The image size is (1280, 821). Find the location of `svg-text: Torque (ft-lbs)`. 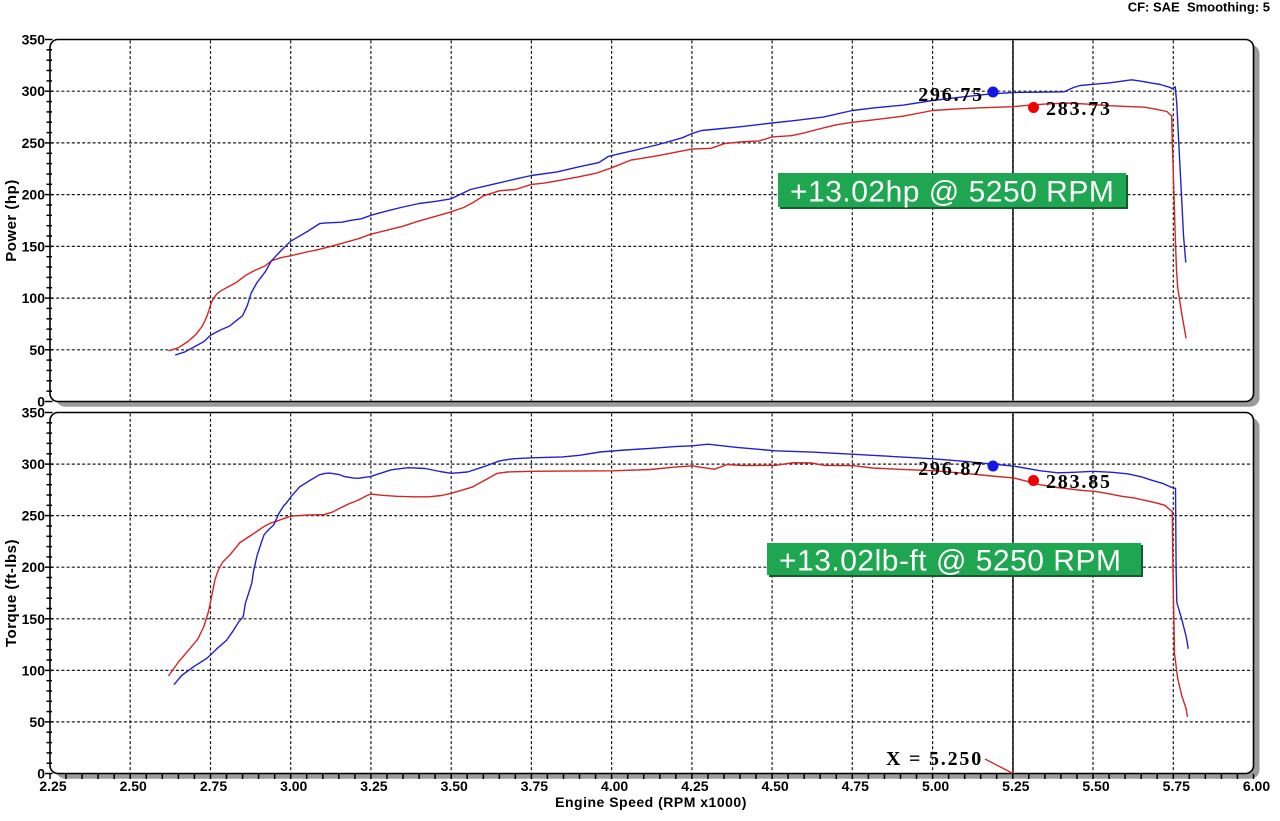

svg-text: Torque (ft-lbs) is located at coordinates (11, 593).